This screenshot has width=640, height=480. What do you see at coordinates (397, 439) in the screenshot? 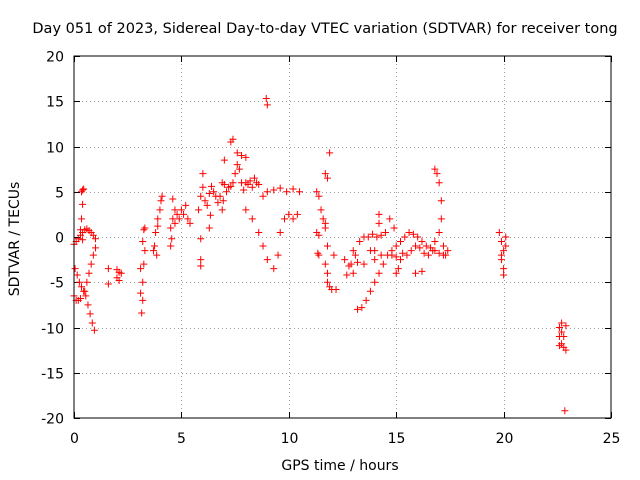
I see `x-tick-label: 15` at bounding box center [397, 439].